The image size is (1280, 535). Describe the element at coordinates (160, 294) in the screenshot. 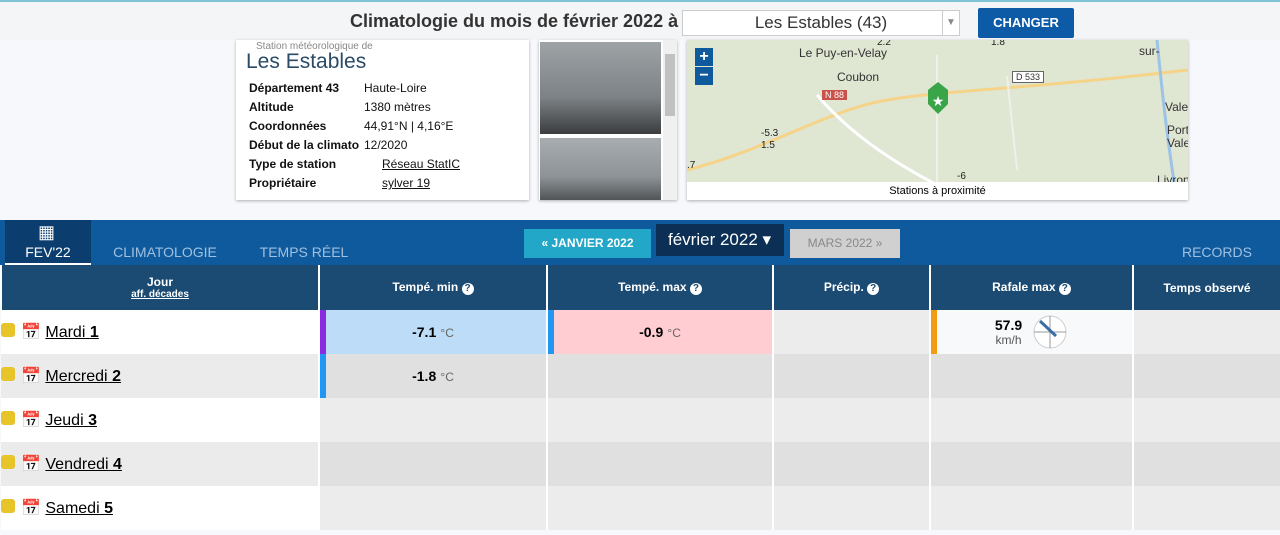

I see `decades-link: aff. décades` at that location.